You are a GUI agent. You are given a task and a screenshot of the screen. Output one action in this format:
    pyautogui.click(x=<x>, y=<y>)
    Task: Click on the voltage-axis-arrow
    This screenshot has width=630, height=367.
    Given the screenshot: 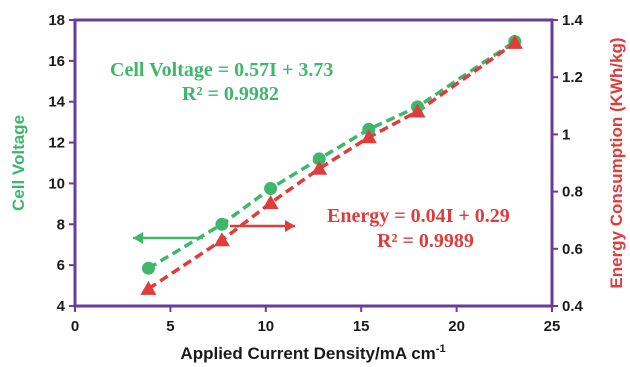 What is the action you would take?
    pyautogui.click(x=168, y=238)
    